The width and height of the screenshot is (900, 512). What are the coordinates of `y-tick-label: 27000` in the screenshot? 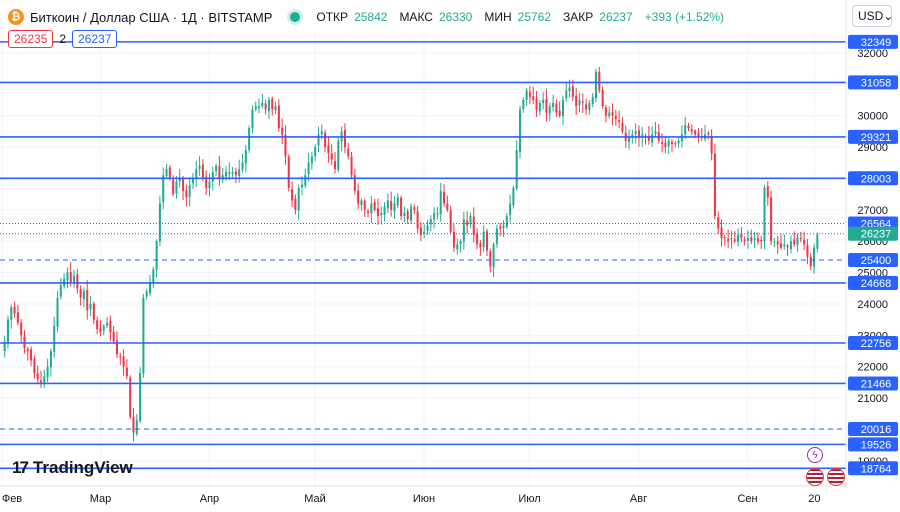 It's located at (872, 211).